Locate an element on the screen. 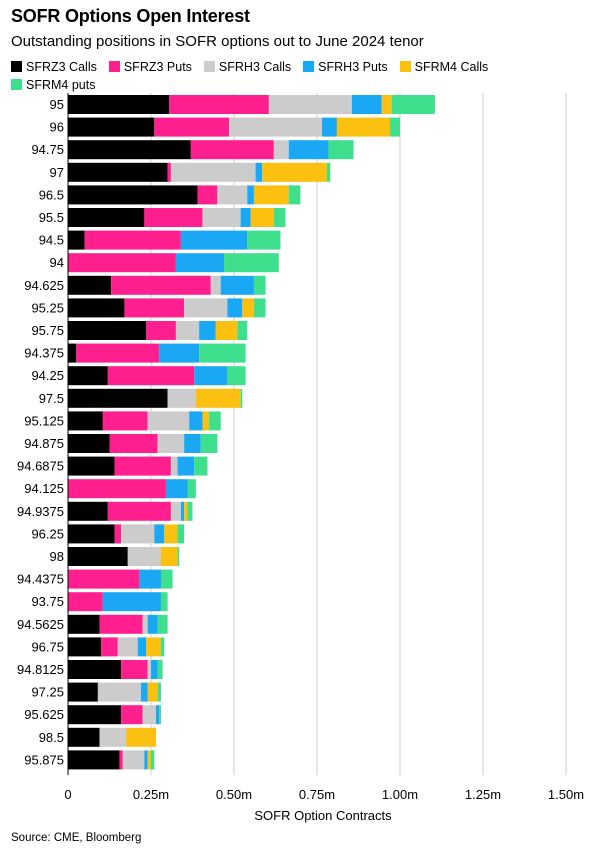  y-category-label: 96 is located at coordinates (57, 127).